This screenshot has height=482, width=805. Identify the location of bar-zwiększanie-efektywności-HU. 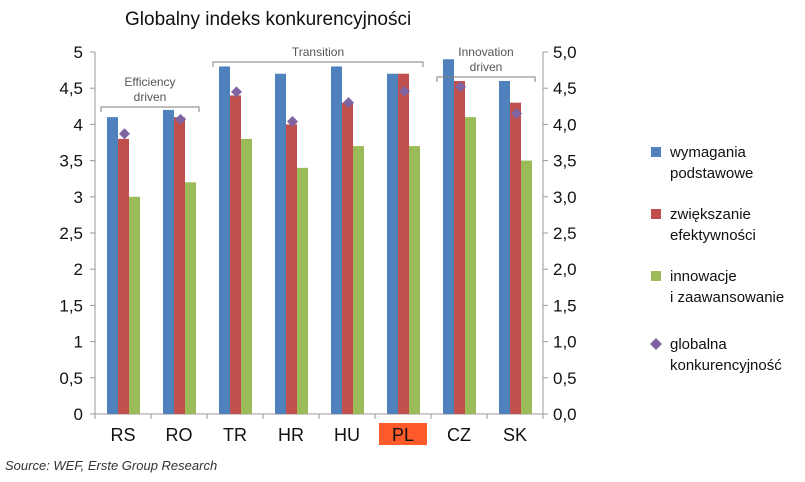
(347, 258).